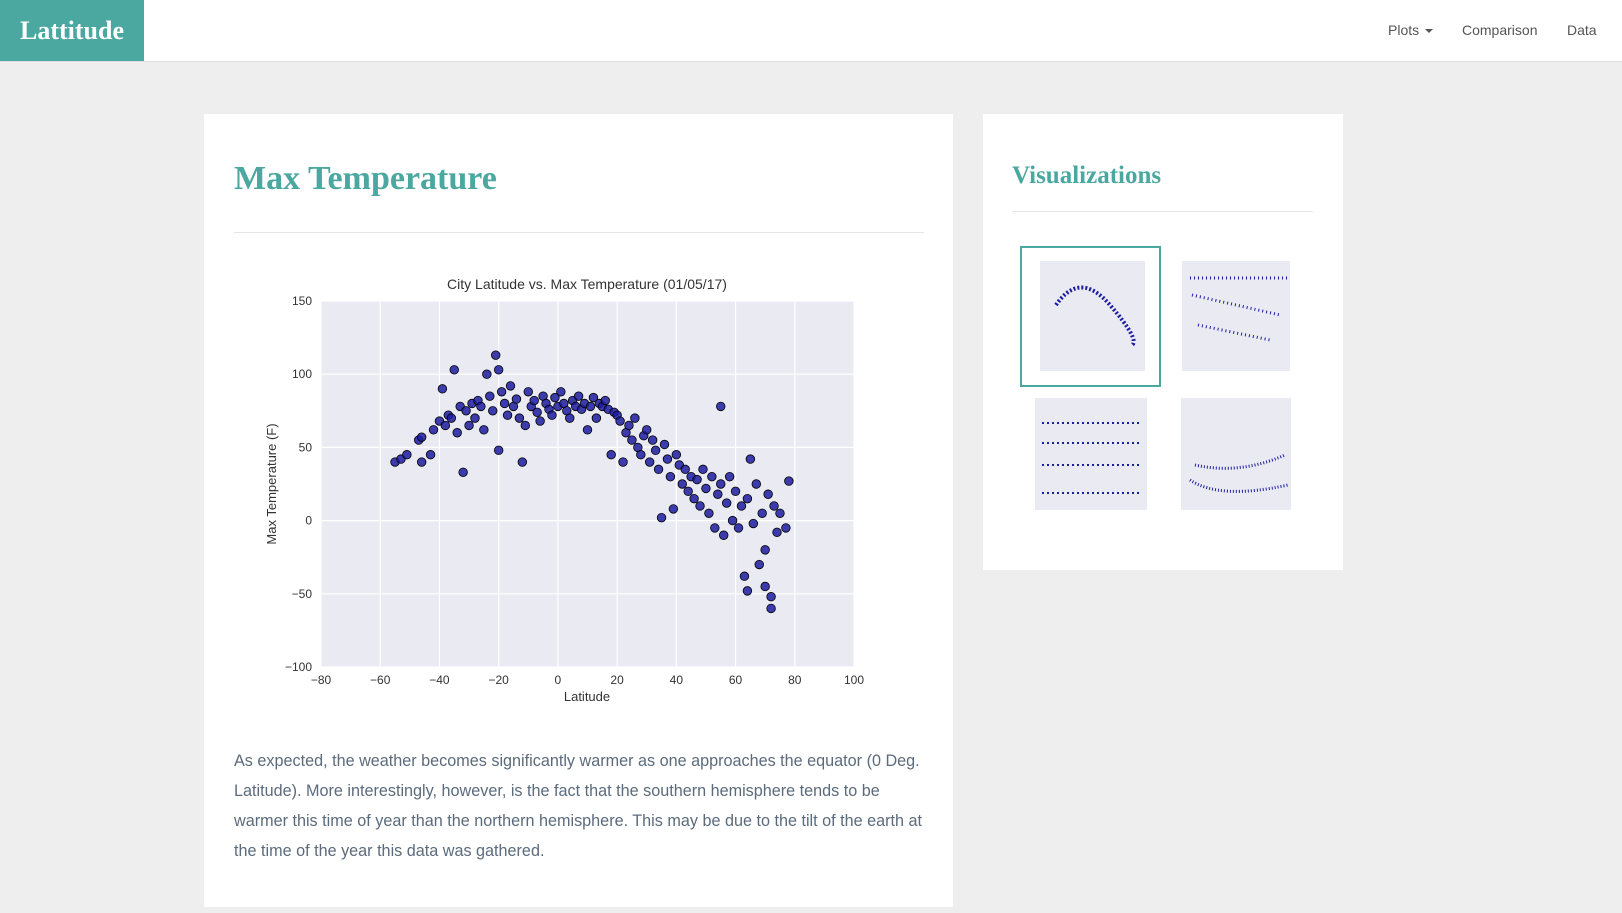 The image size is (1622, 913). Describe the element at coordinates (1404, 30) in the screenshot. I see `nav-label: Plots` at that location.